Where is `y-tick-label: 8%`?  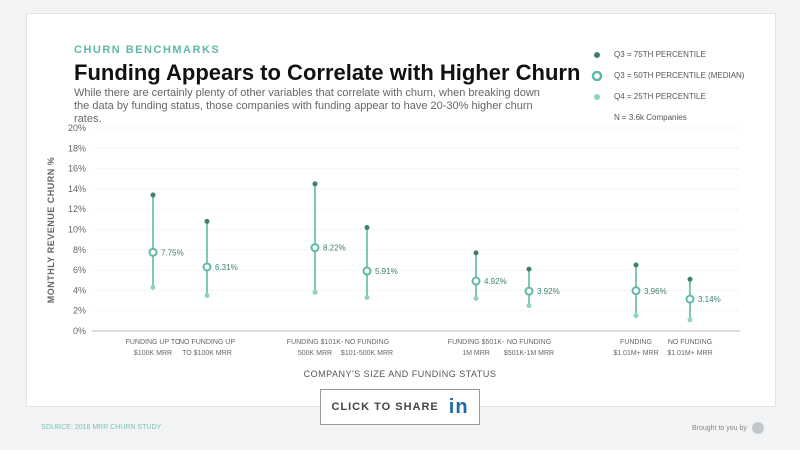
y-tick-label: 8% is located at coordinates (79, 250).